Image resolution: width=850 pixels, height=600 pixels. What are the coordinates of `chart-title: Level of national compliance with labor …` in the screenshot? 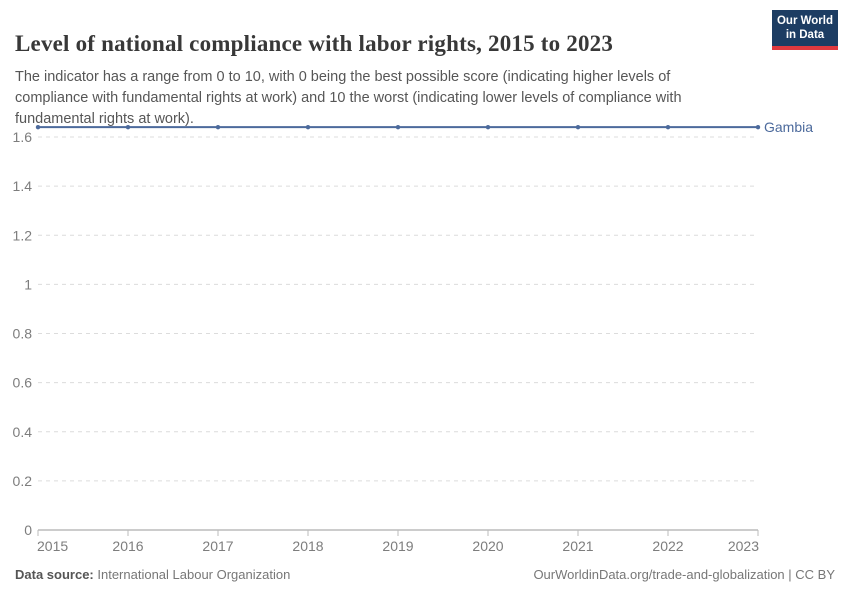 It's located at (314, 44).